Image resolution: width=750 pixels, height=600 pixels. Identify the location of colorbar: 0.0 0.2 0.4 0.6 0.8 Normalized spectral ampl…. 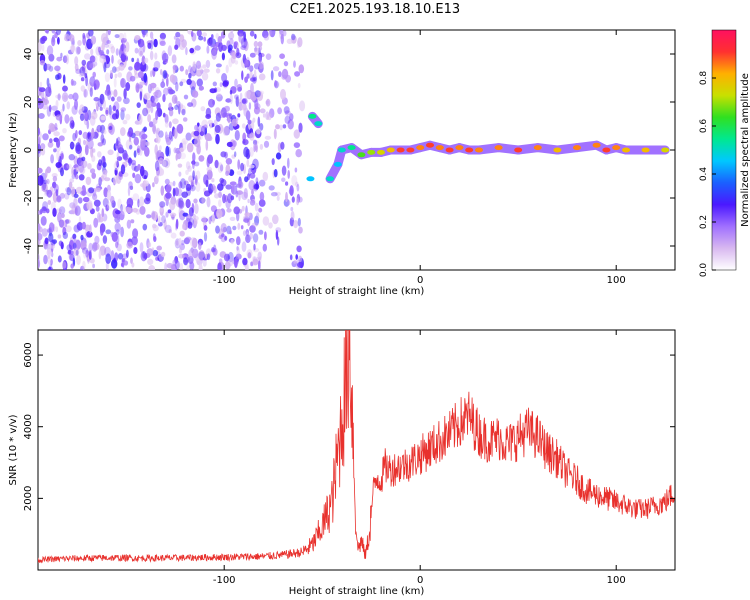
(724, 153).